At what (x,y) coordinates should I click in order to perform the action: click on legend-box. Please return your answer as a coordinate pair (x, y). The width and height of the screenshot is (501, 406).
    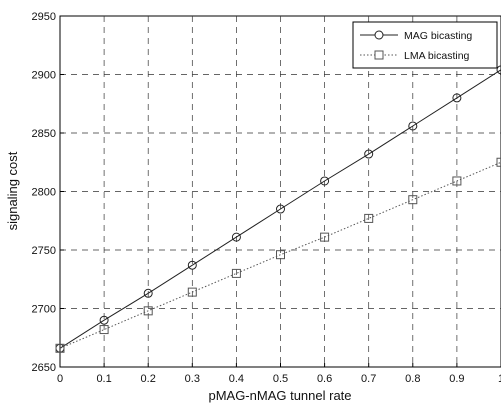
    Looking at the image, I should click on (425, 45).